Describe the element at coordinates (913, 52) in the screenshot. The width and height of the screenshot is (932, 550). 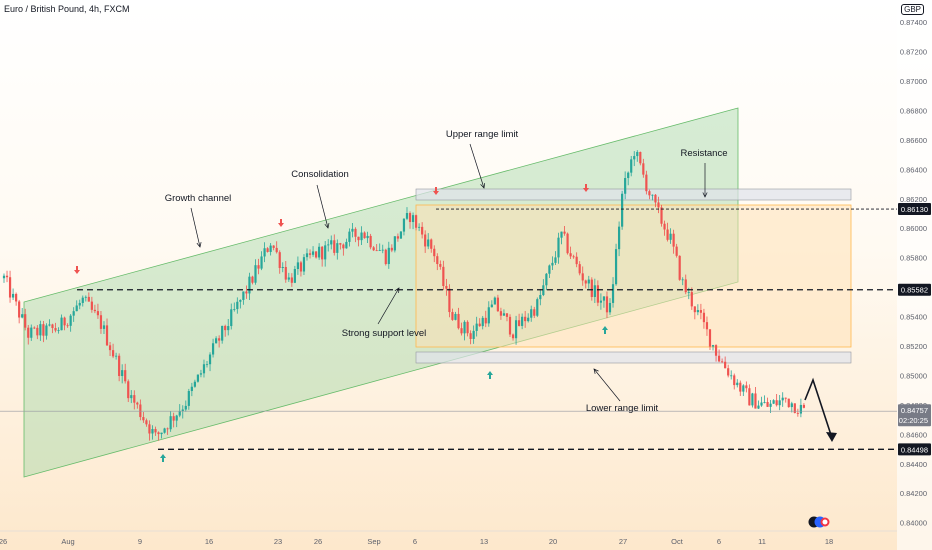
I see `y-tick-label: 0.87200` at that location.